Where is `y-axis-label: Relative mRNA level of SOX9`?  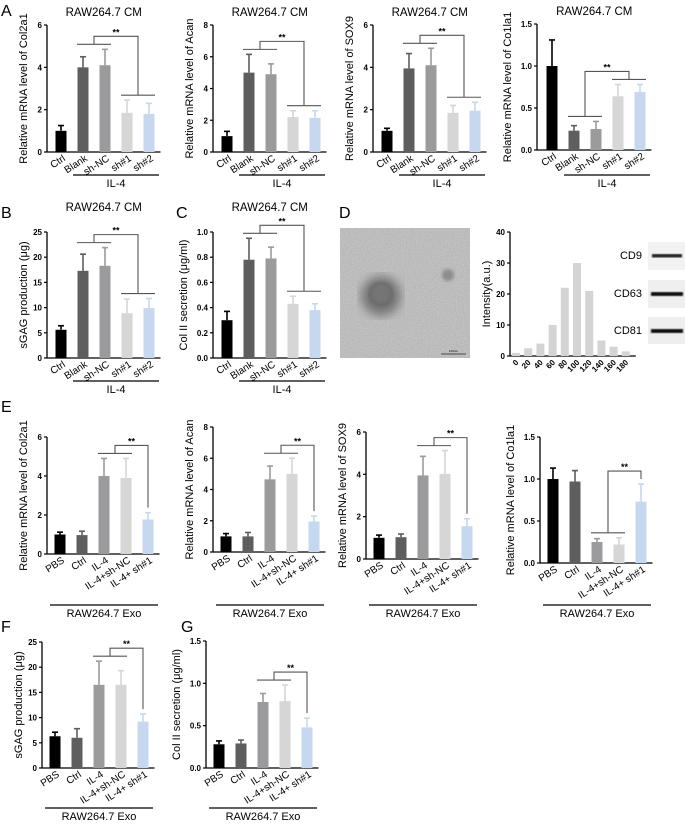 y-axis-label: Relative mRNA level of SOX9 is located at coordinates (343, 495).